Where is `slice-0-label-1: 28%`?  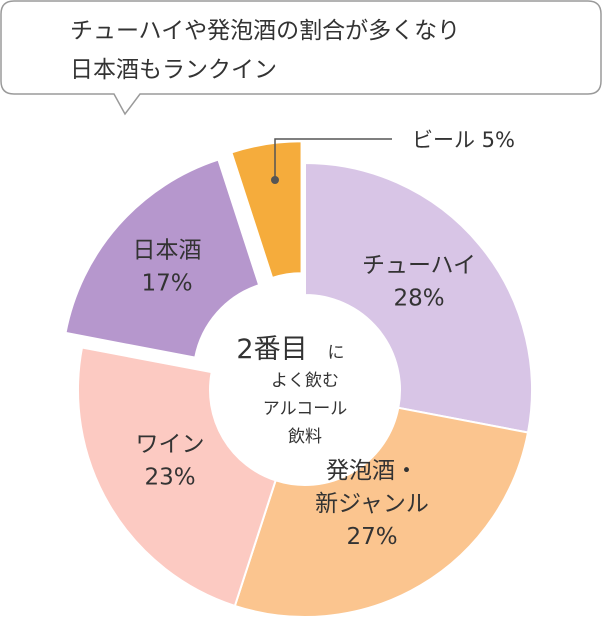
slice-0-label-1: 28% is located at coordinates (418, 299).